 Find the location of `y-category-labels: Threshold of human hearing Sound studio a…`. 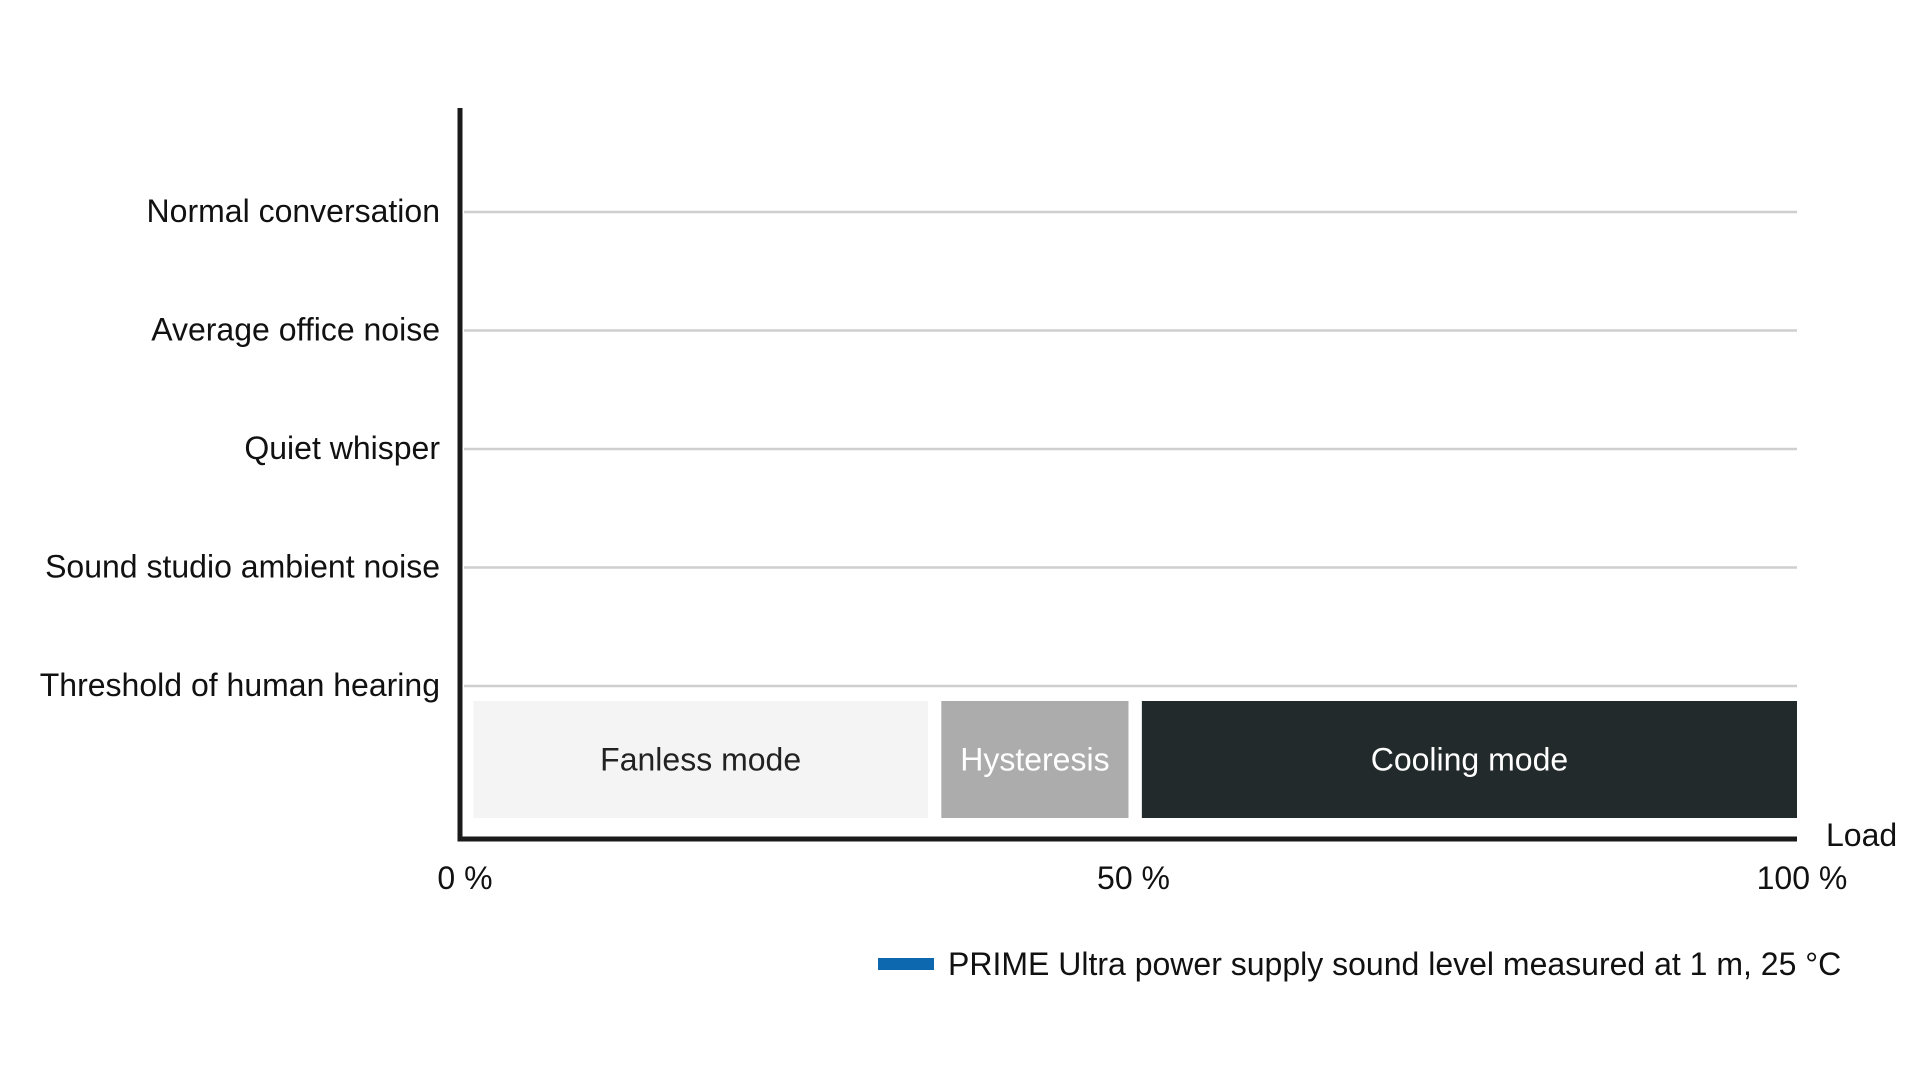

y-category-labels: Threshold of human hearing Sound studio a… is located at coordinates (240, 448).